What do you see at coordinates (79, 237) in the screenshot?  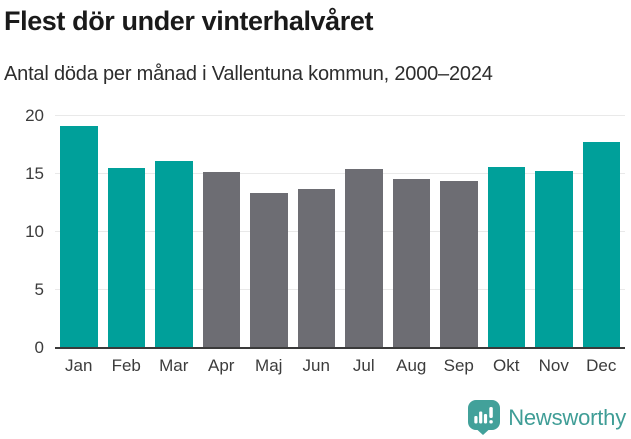 I see `bar-jan` at bounding box center [79, 237].